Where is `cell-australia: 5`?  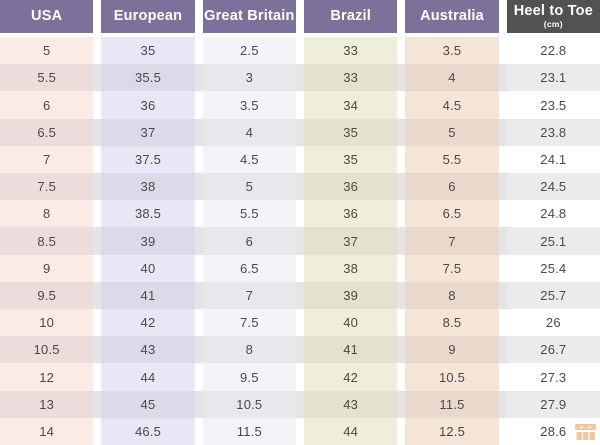
cell-australia: 5 is located at coordinates (452, 132).